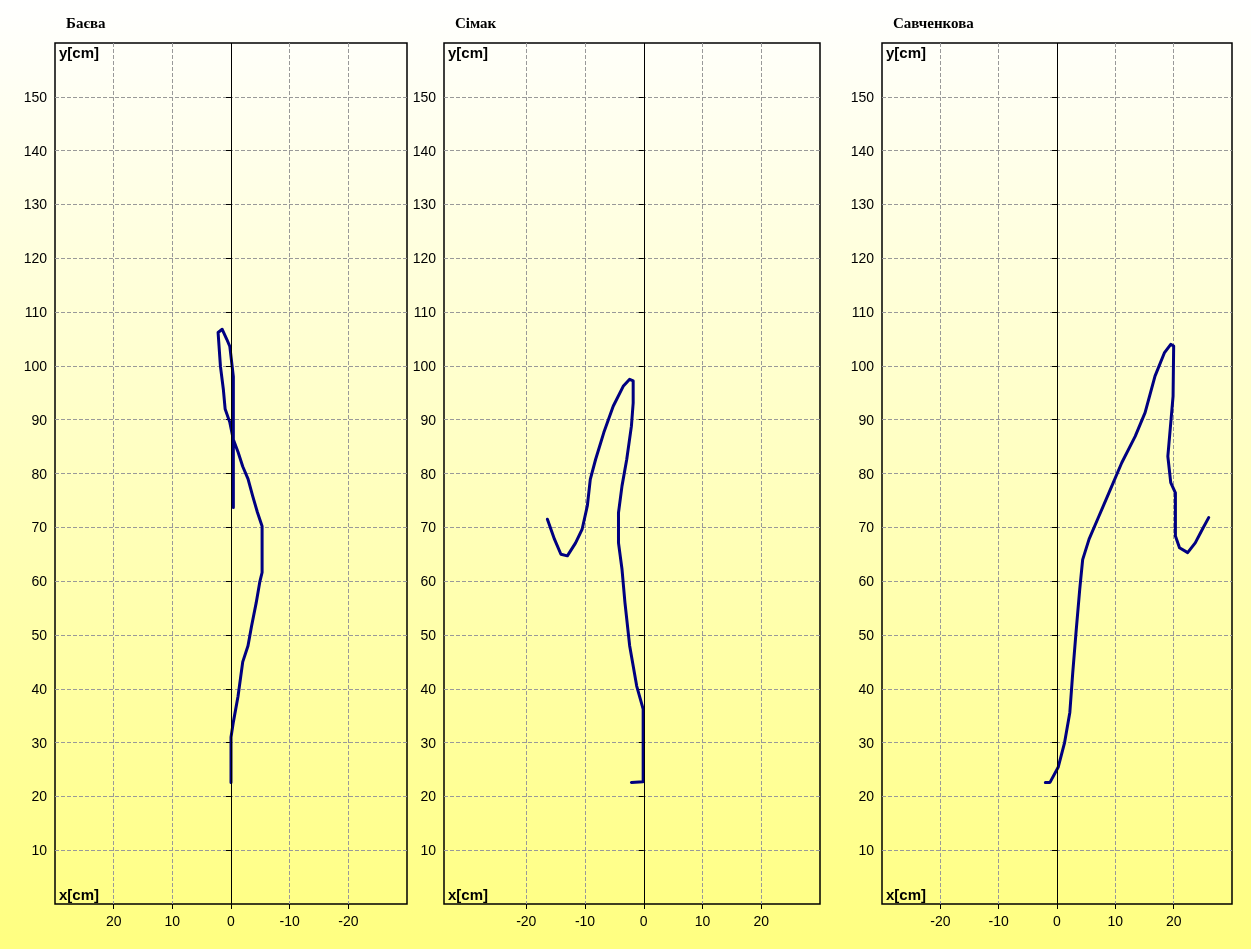 Image resolution: width=1251 pixels, height=949 pixels. Describe the element at coordinates (934, 22) in the screenshot. I see `chart-title: Савченкова` at that location.